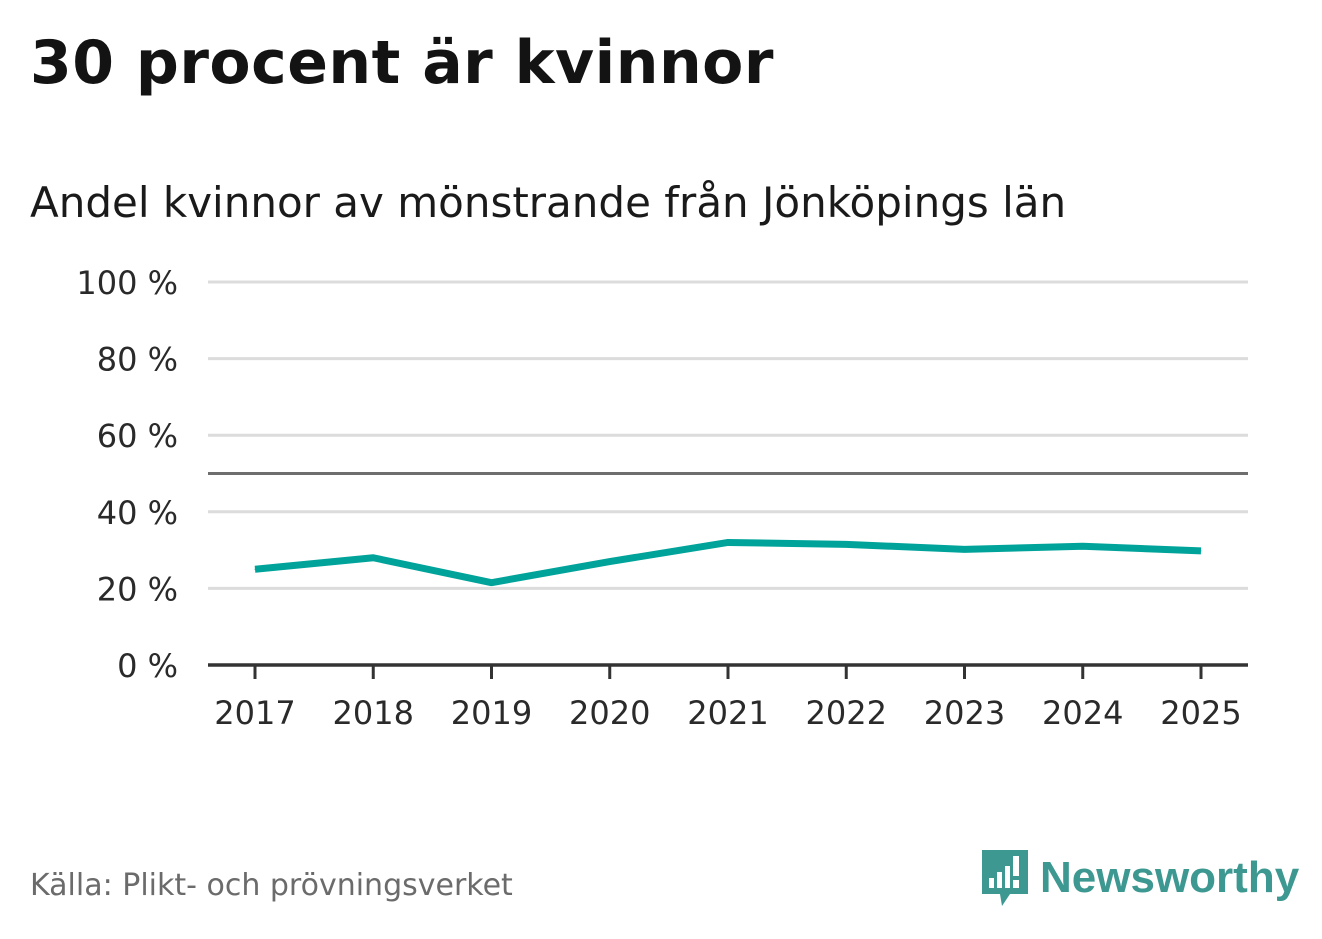 The width and height of the screenshot is (1322, 939). What do you see at coordinates (846, 713) in the screenshot?
I see `x-tick-label: 2022` at bounding box center [846, 713].